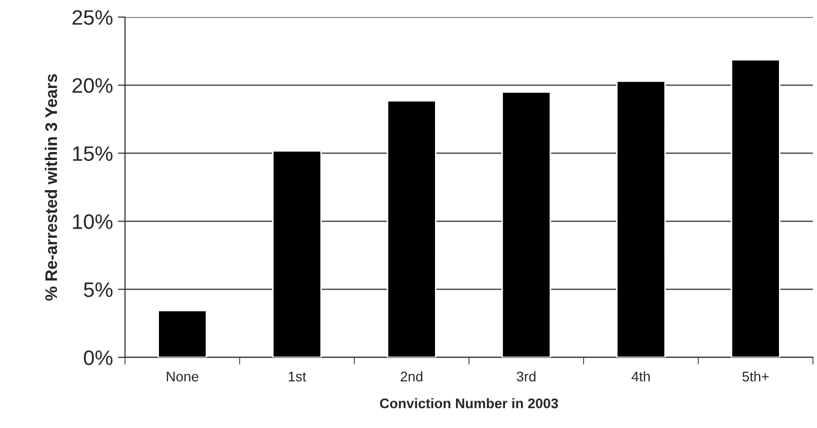 The height and width of the screenshot is (428, 817). I want to click on x-tick-label: 1st, so click(297, 377).